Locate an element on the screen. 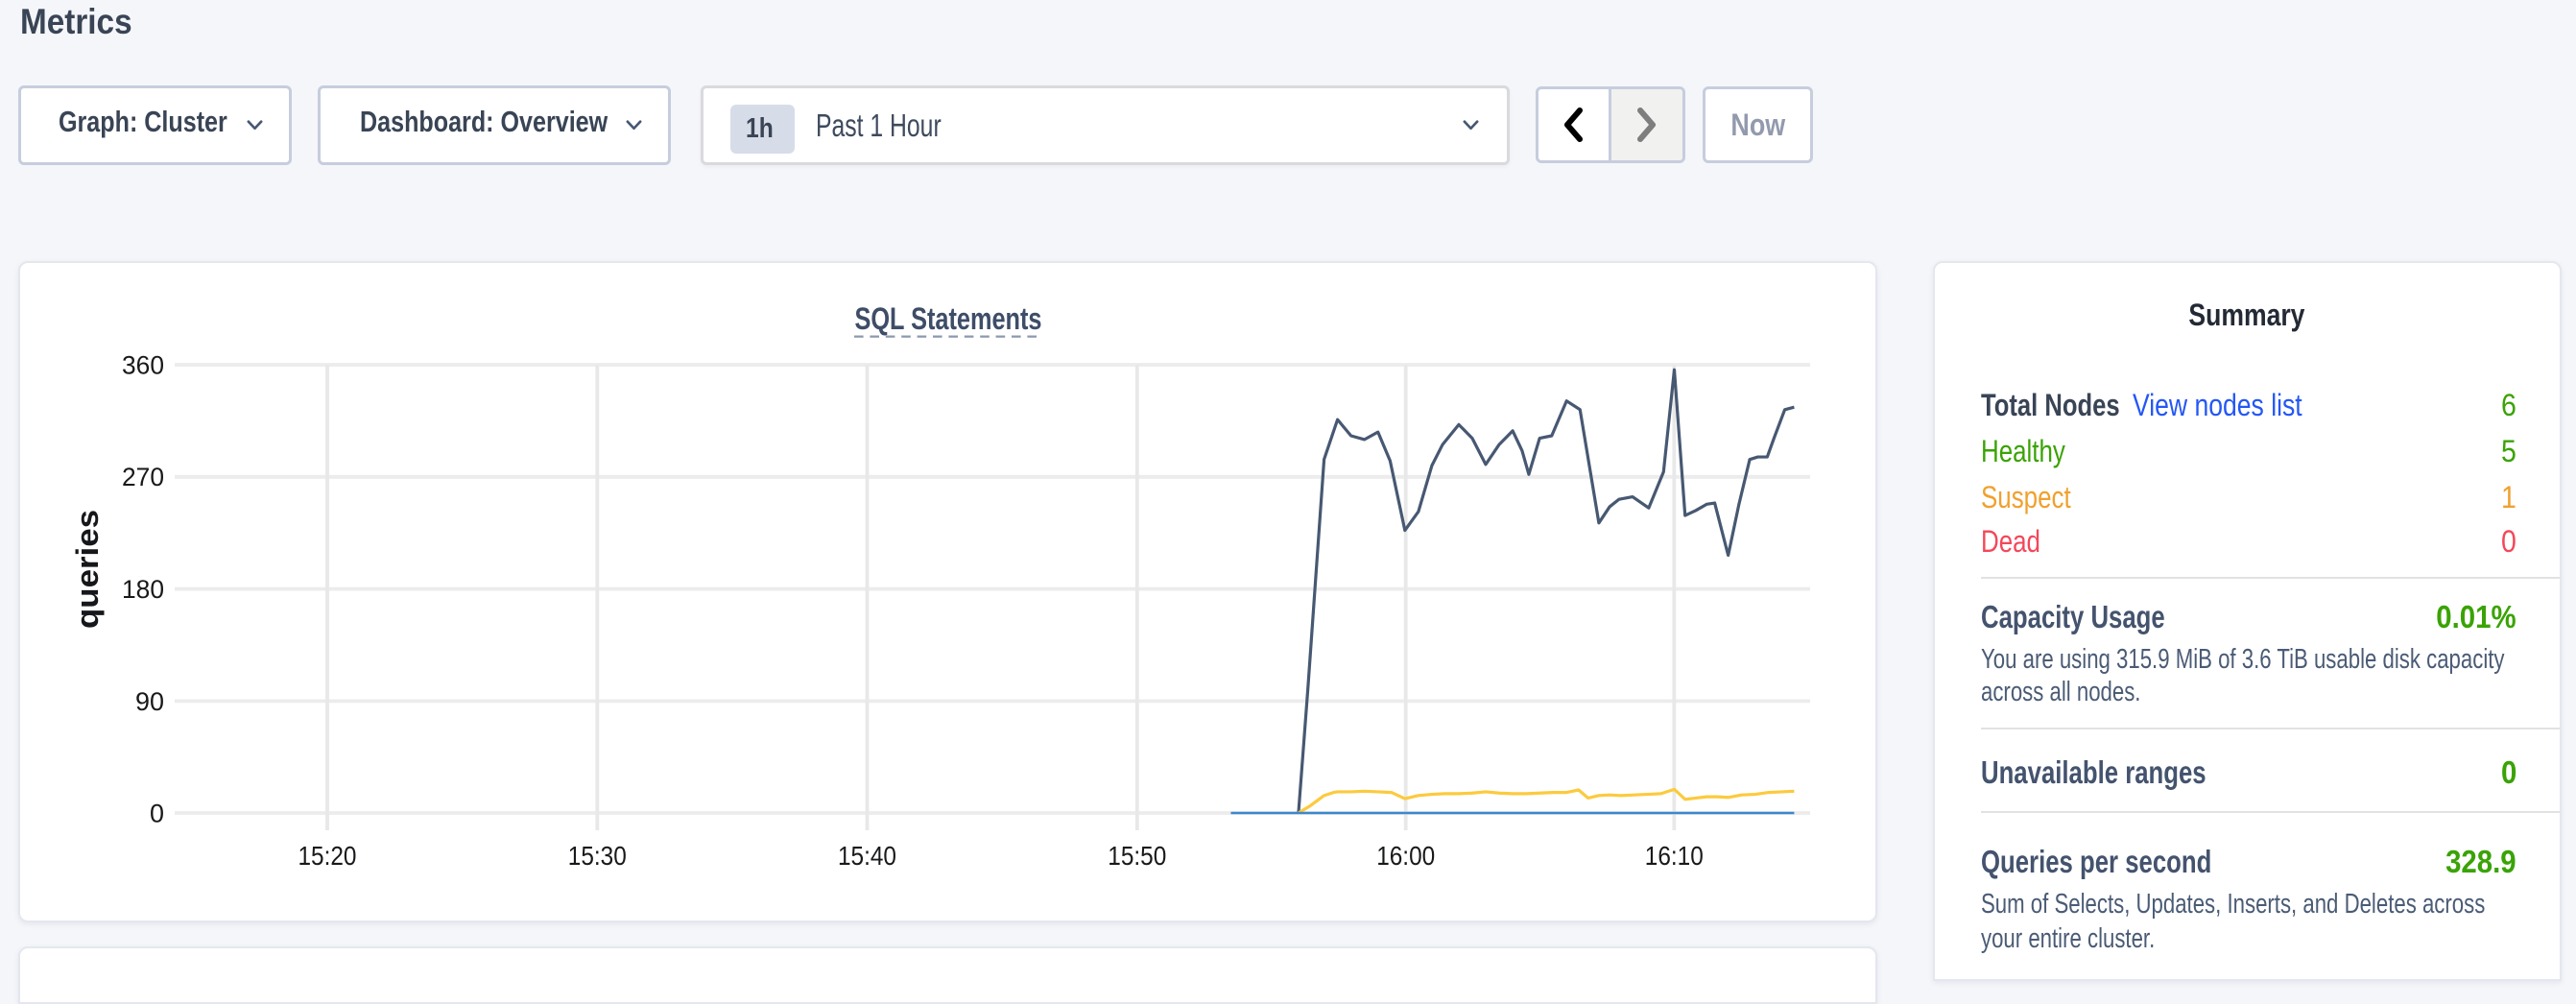  svg-text: 90 is located at coordinates (149, 701).